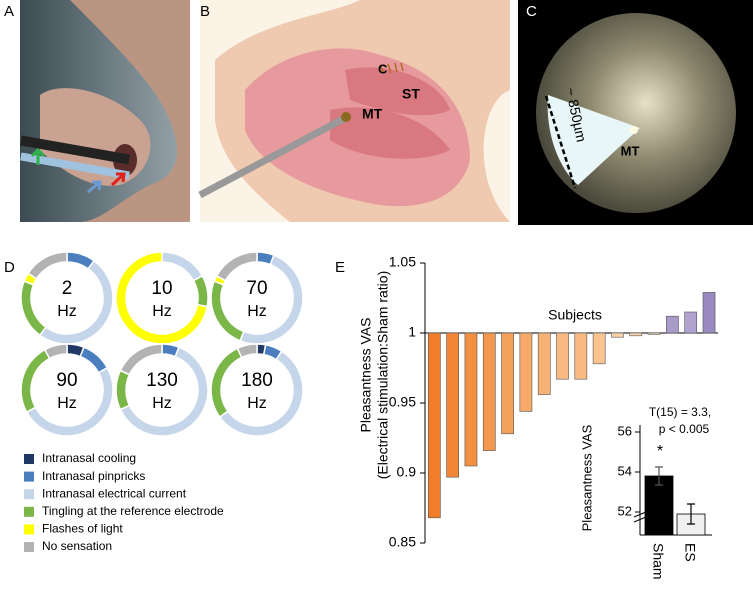  I want to click on x-tick-label: ES, so click(690, 552).